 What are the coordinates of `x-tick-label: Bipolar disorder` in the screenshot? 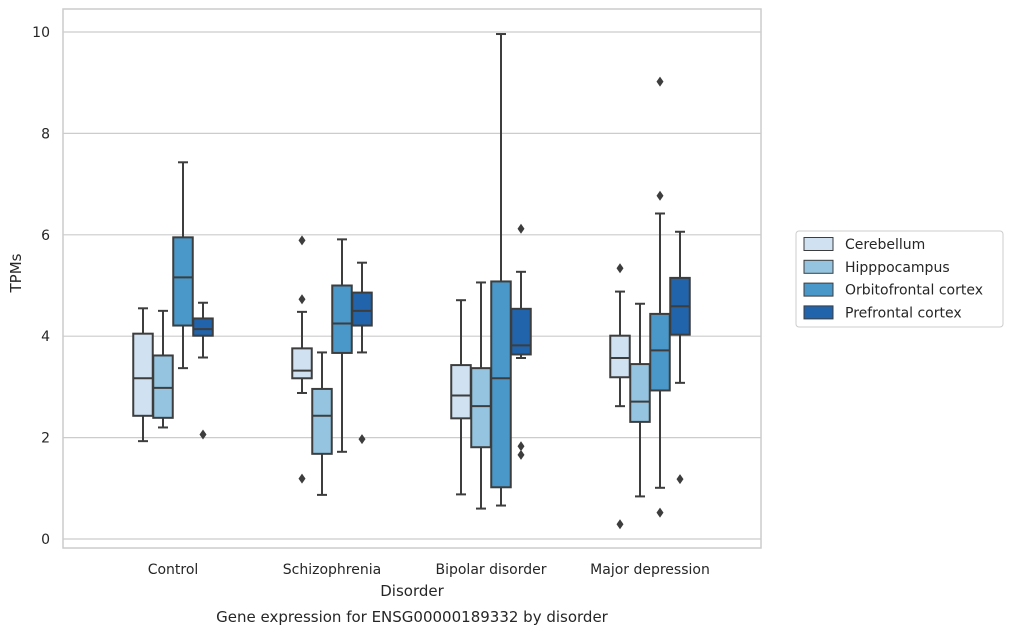 It's located at (490, 570).